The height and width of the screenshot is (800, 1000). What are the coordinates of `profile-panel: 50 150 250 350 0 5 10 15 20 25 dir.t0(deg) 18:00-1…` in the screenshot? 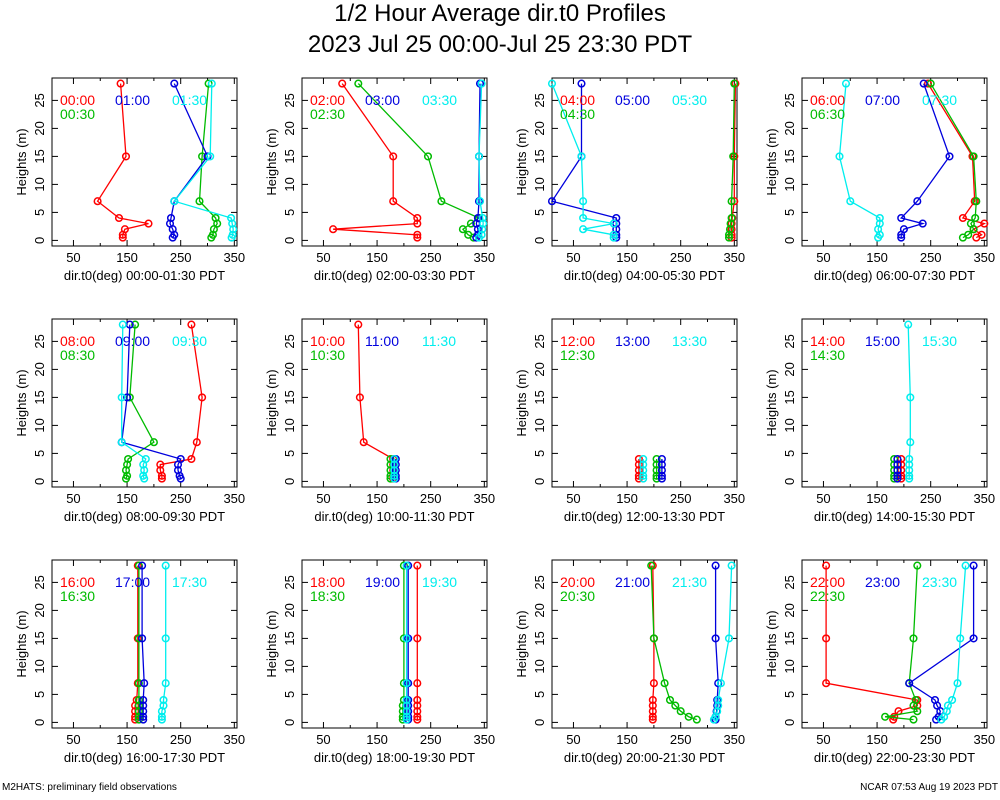 It's located at (379, 662).